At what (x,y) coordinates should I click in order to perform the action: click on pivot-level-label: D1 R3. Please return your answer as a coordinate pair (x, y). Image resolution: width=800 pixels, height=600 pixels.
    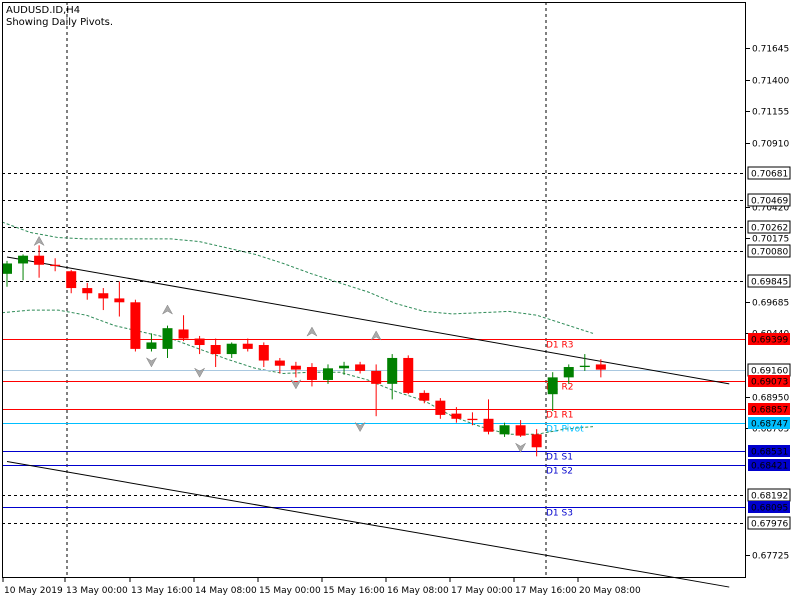
    Looking at the image, I should click on (560, 346).